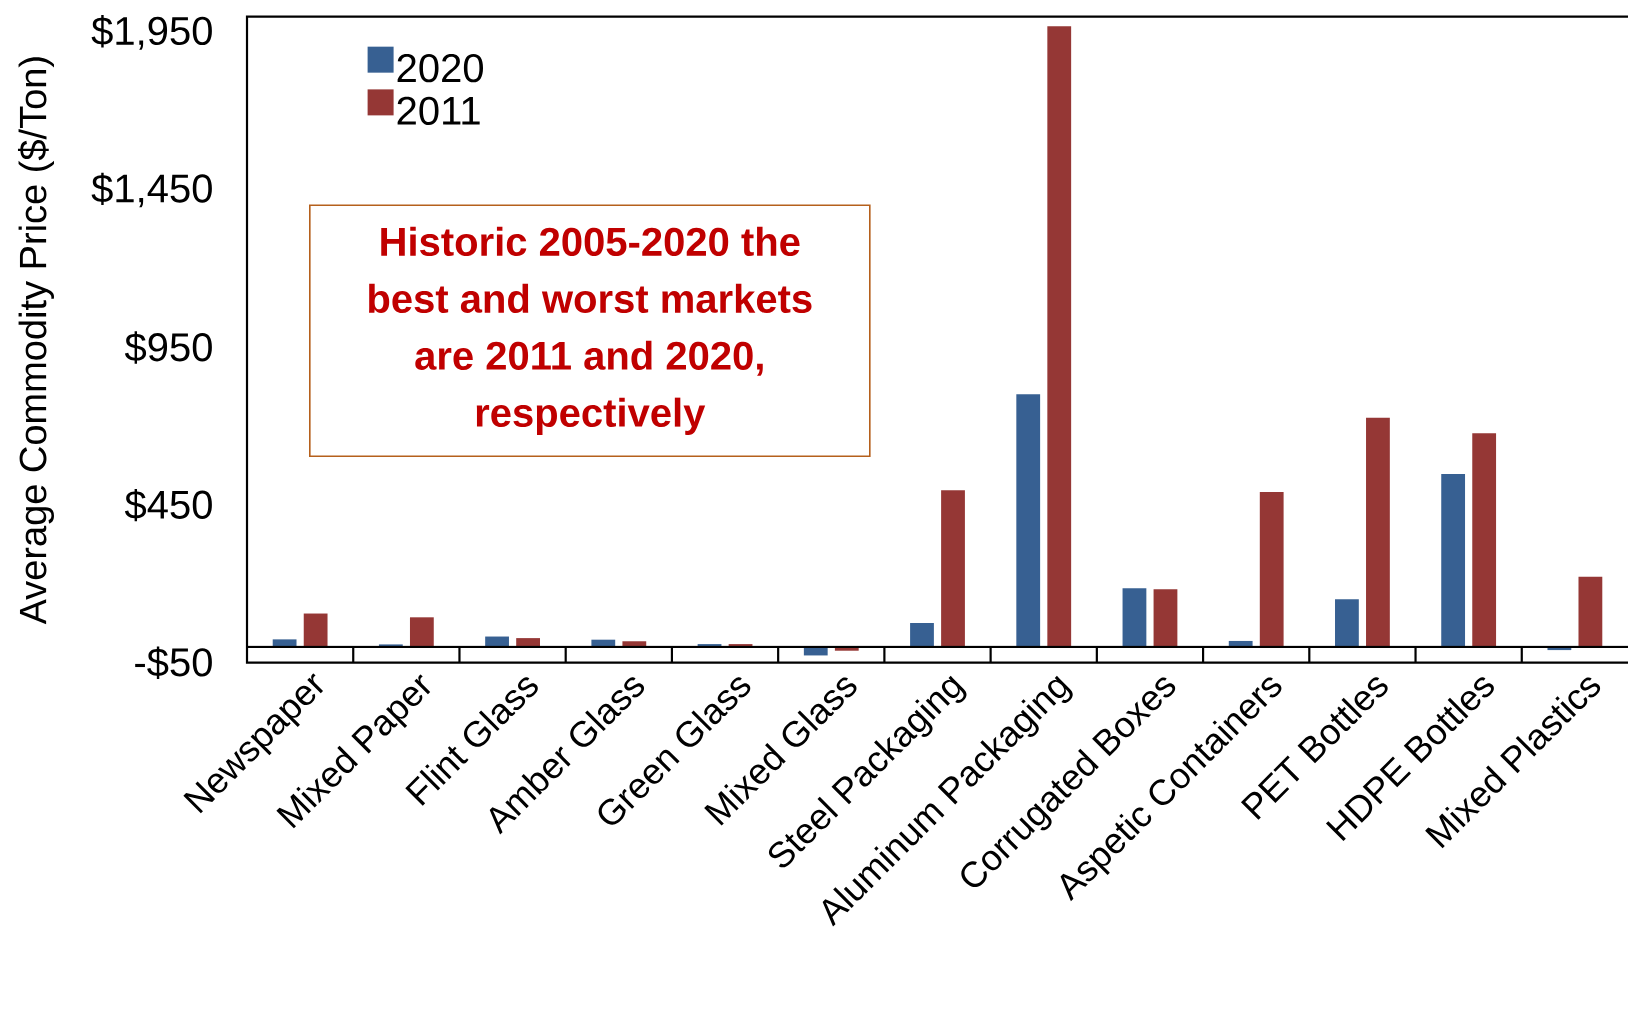 The image size is (1628, 1019). Describe the element at coordinates (168, 347) in the screenshot. I see `y-tick-label: $950` at that location.